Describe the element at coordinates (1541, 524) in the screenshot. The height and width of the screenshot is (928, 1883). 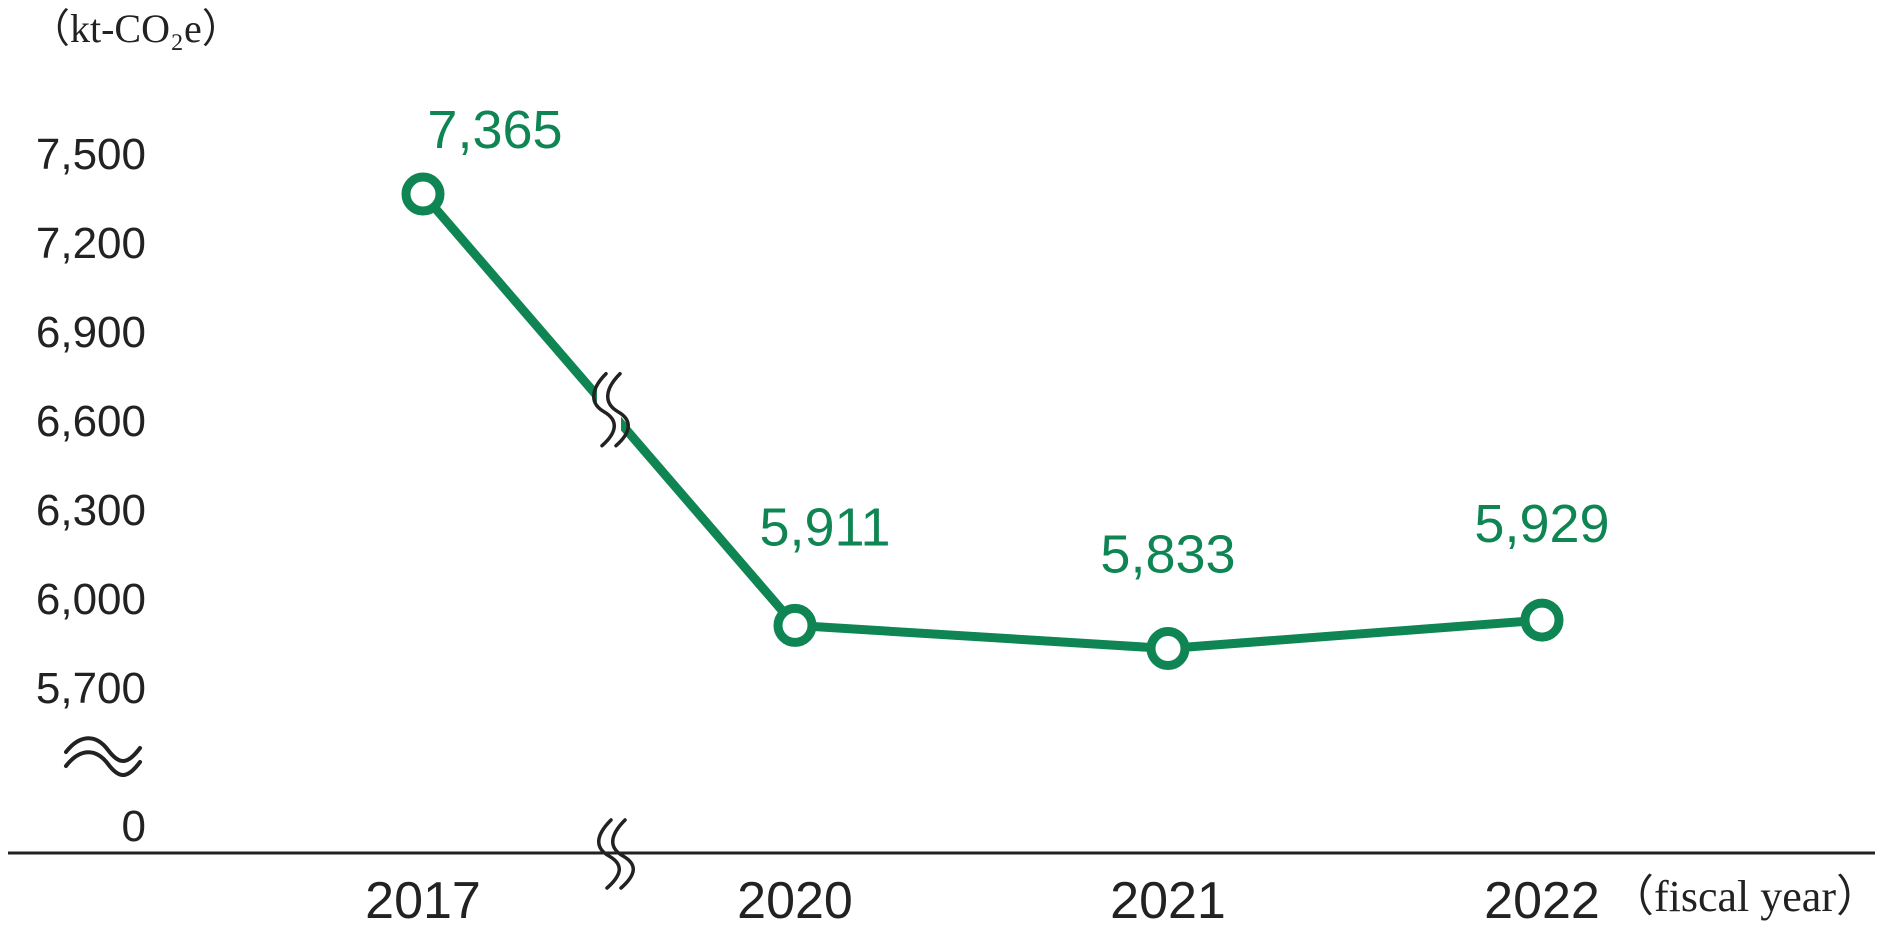
I see `data-point-label: 5,929` at that location.